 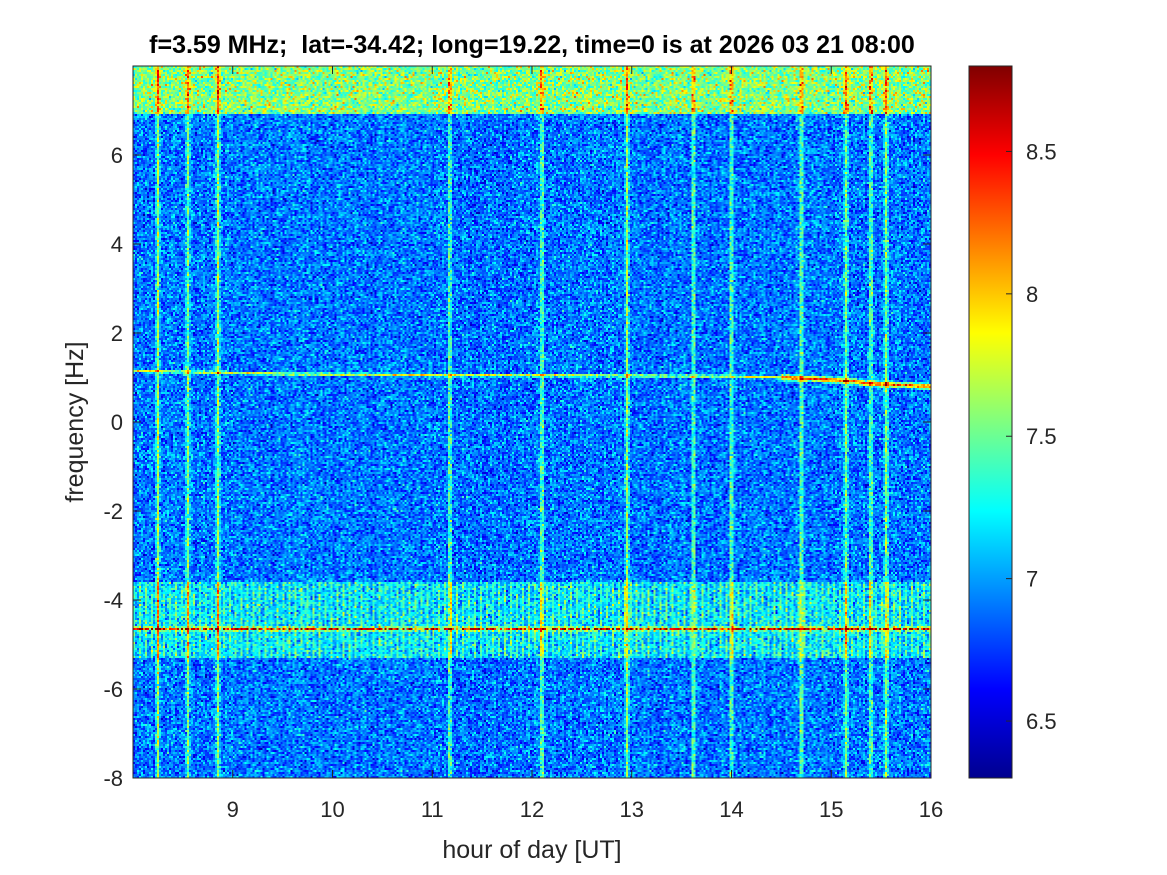 I want to click on x-tick-label: 11, so click(x=432, y=809).